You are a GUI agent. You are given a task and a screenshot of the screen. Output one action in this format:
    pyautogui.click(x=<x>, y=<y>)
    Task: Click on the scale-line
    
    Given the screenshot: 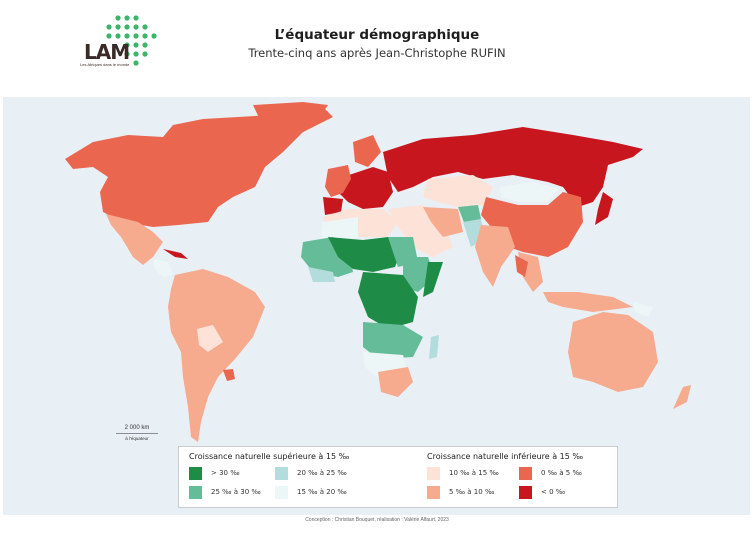 What is the action you would take?
    pyautogui.click(x=137, y=433)
    